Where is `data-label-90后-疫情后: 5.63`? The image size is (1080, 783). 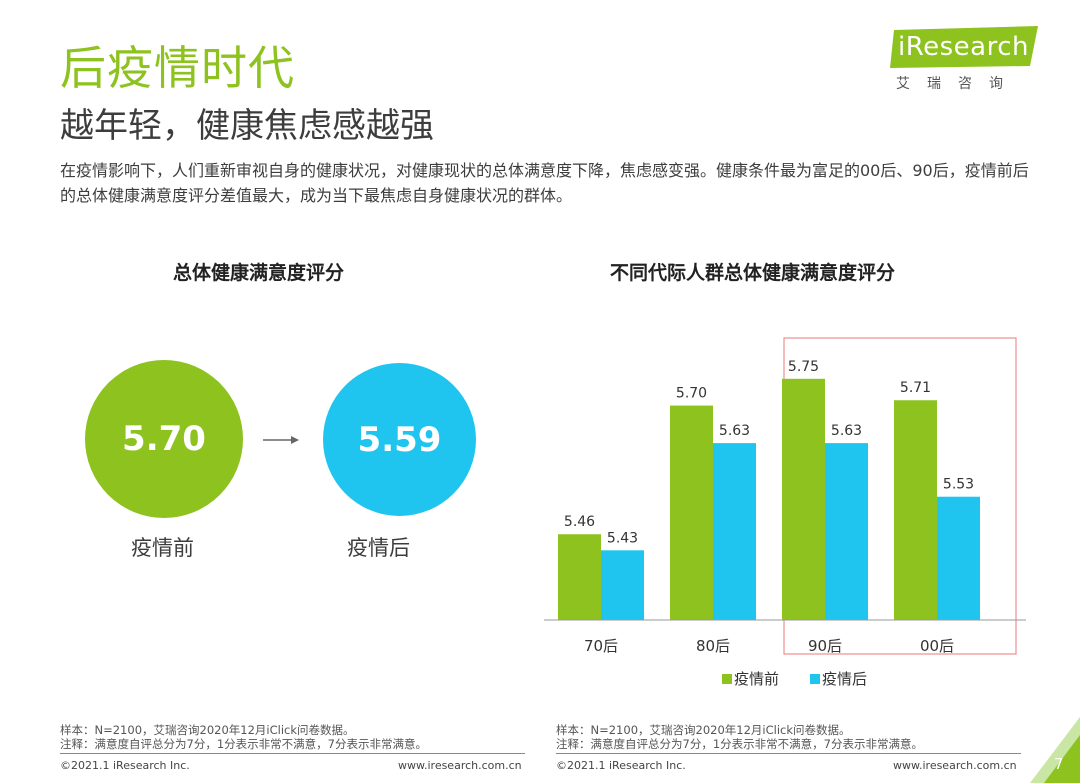 data-label-90后-疫情后: 5.63 is located at coordinates (846, 431).